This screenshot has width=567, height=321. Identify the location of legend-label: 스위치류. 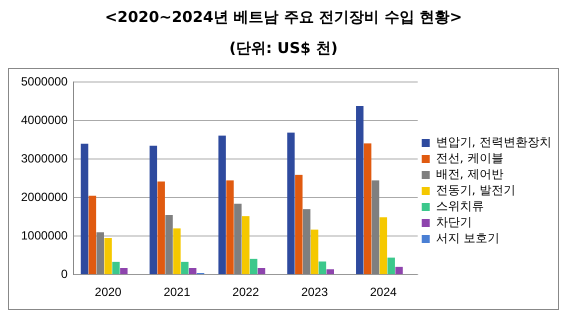
(460, 206).